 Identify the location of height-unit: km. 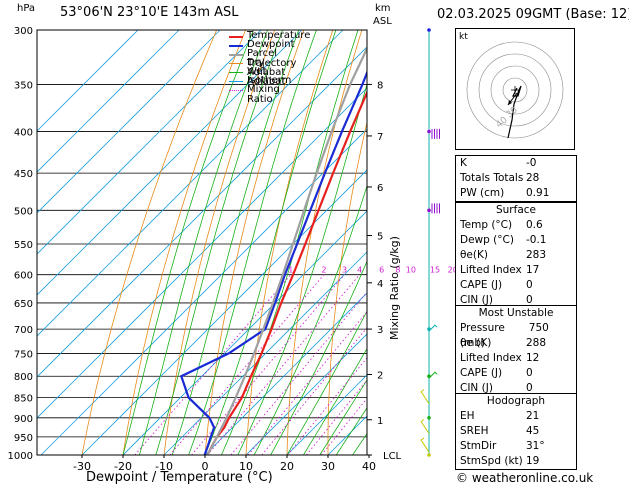
(383, 8).